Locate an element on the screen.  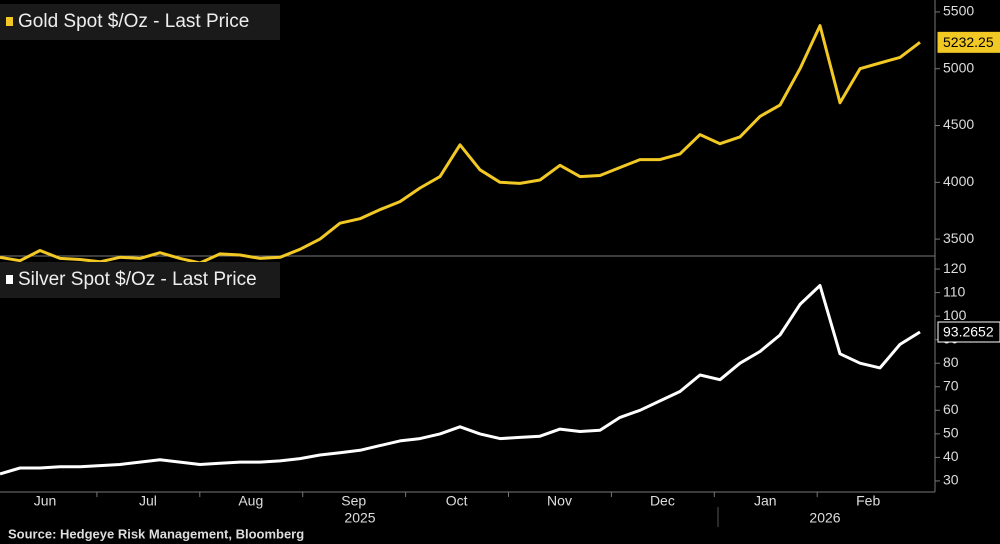
y-tick-label: 120 is located at coordinates (955, 268).